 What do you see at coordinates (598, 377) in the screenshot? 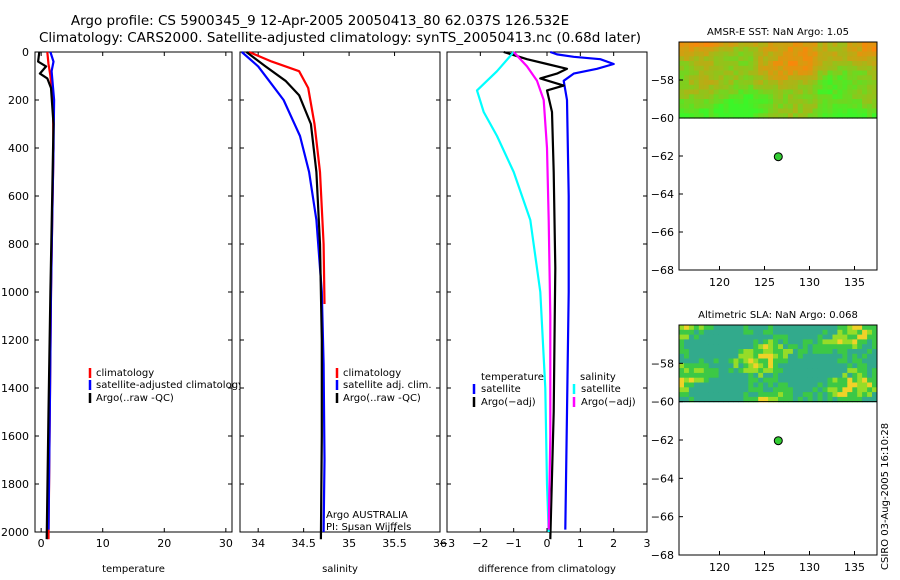
I see `diff-legend-salinity-title: salinity` at bounding box center [598, 377].